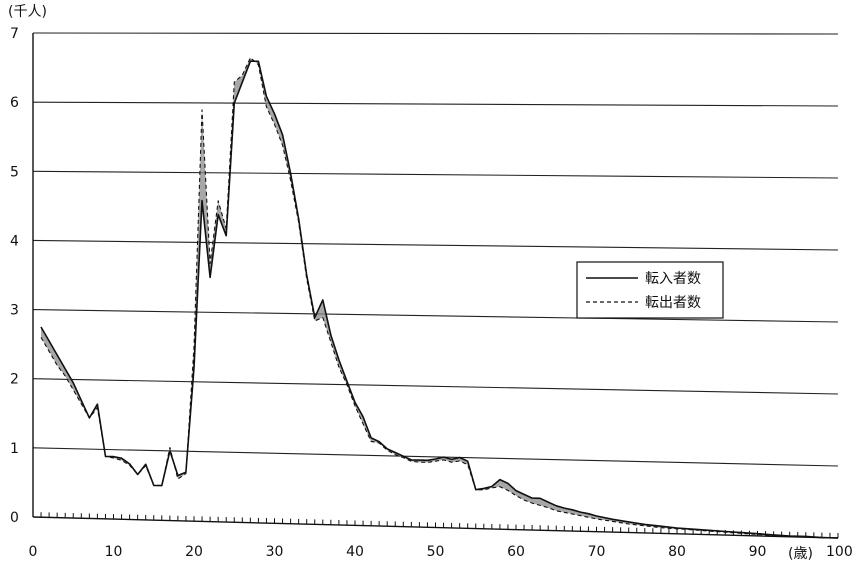 The width and height of the screenshot is (866, 567). I want to click on legend: 転入者数 転出者数, so click(650, 290).